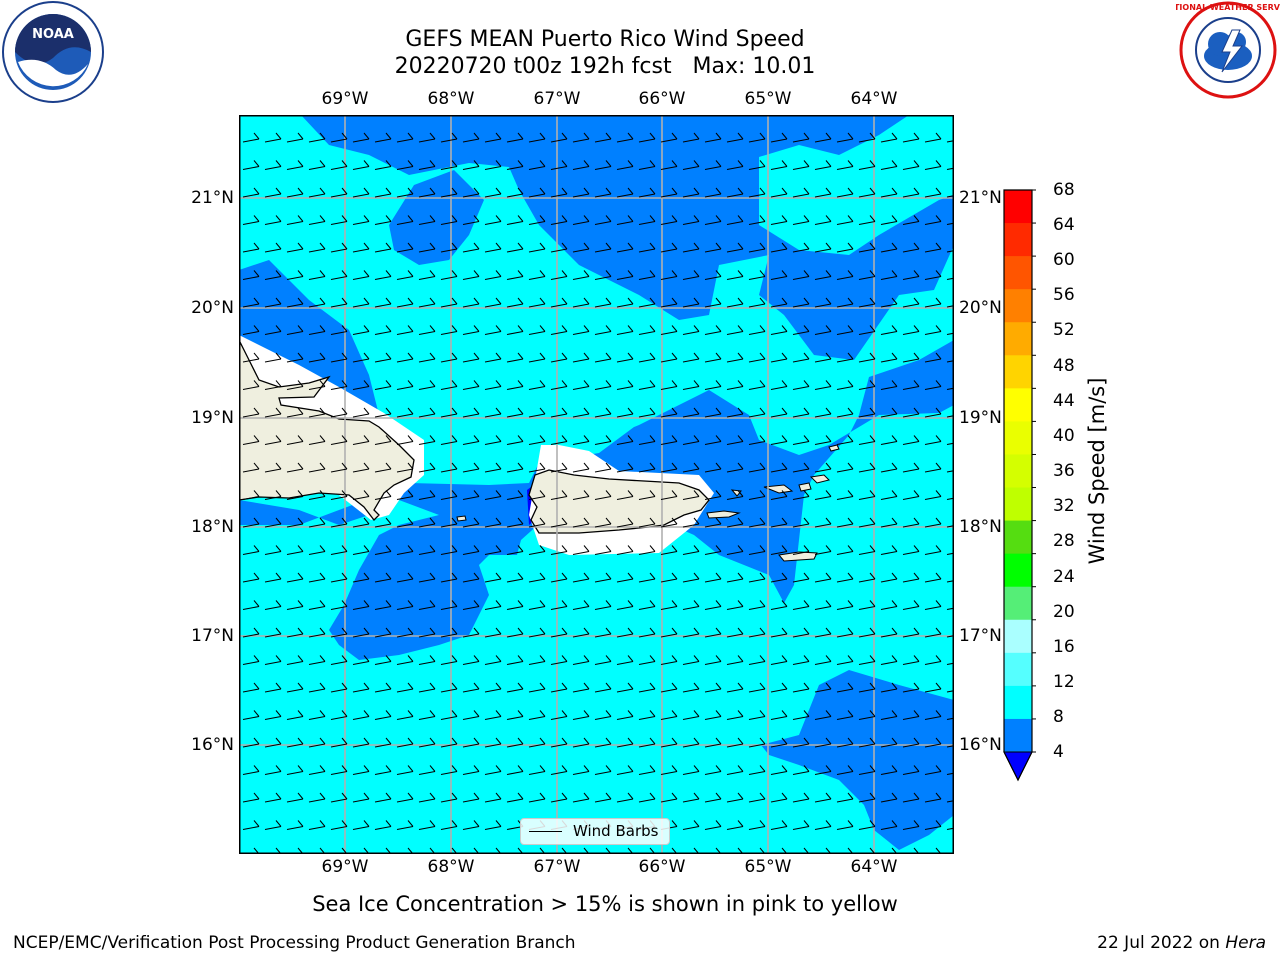 The image size is (1280, 960). Describe the element at coordinates (53, 34) in the screenshot. I see `noaa-logo-text: NOAA` at that location.